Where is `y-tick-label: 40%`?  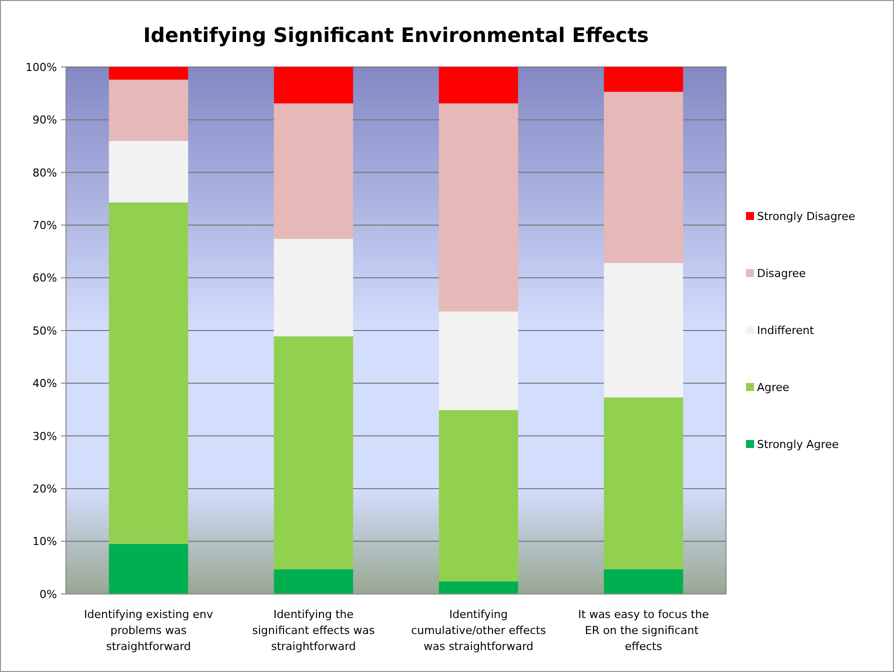 y-tick-label: 40% is located at coordinates (44, 383).